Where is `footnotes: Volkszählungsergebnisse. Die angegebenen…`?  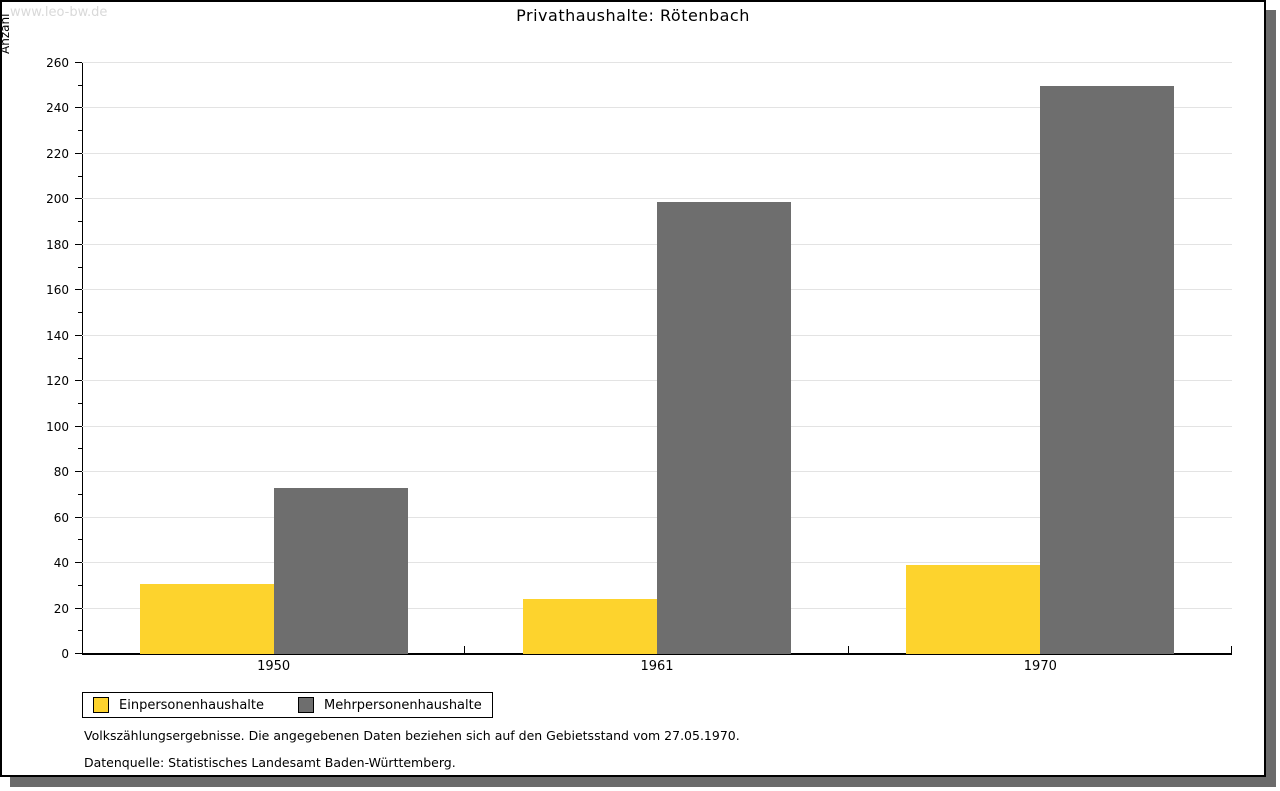
footnotes: Volkszählungsergebnisse. Die angegebenen… is located at coordinates (412, 755).